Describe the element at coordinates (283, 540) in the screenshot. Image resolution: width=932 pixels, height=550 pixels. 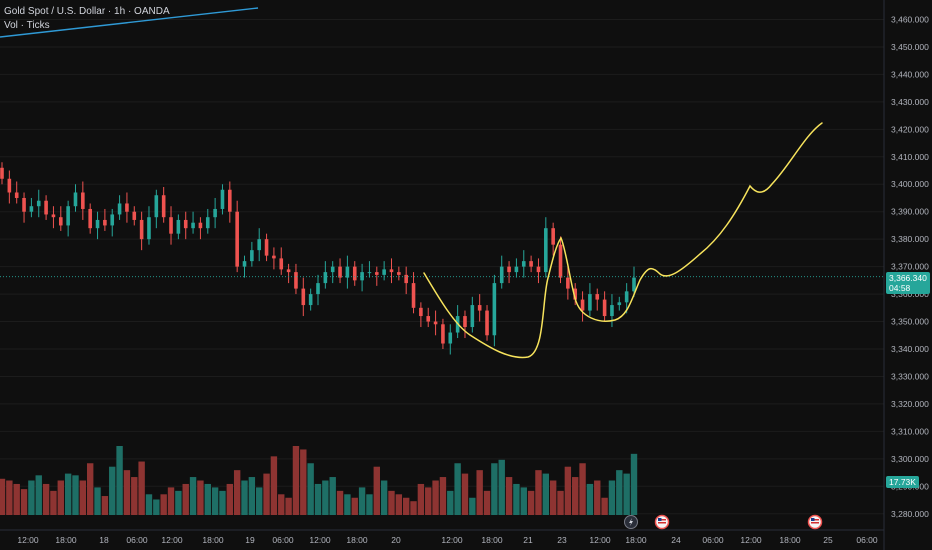
I see `x-tick-label: 06:00` at that location.